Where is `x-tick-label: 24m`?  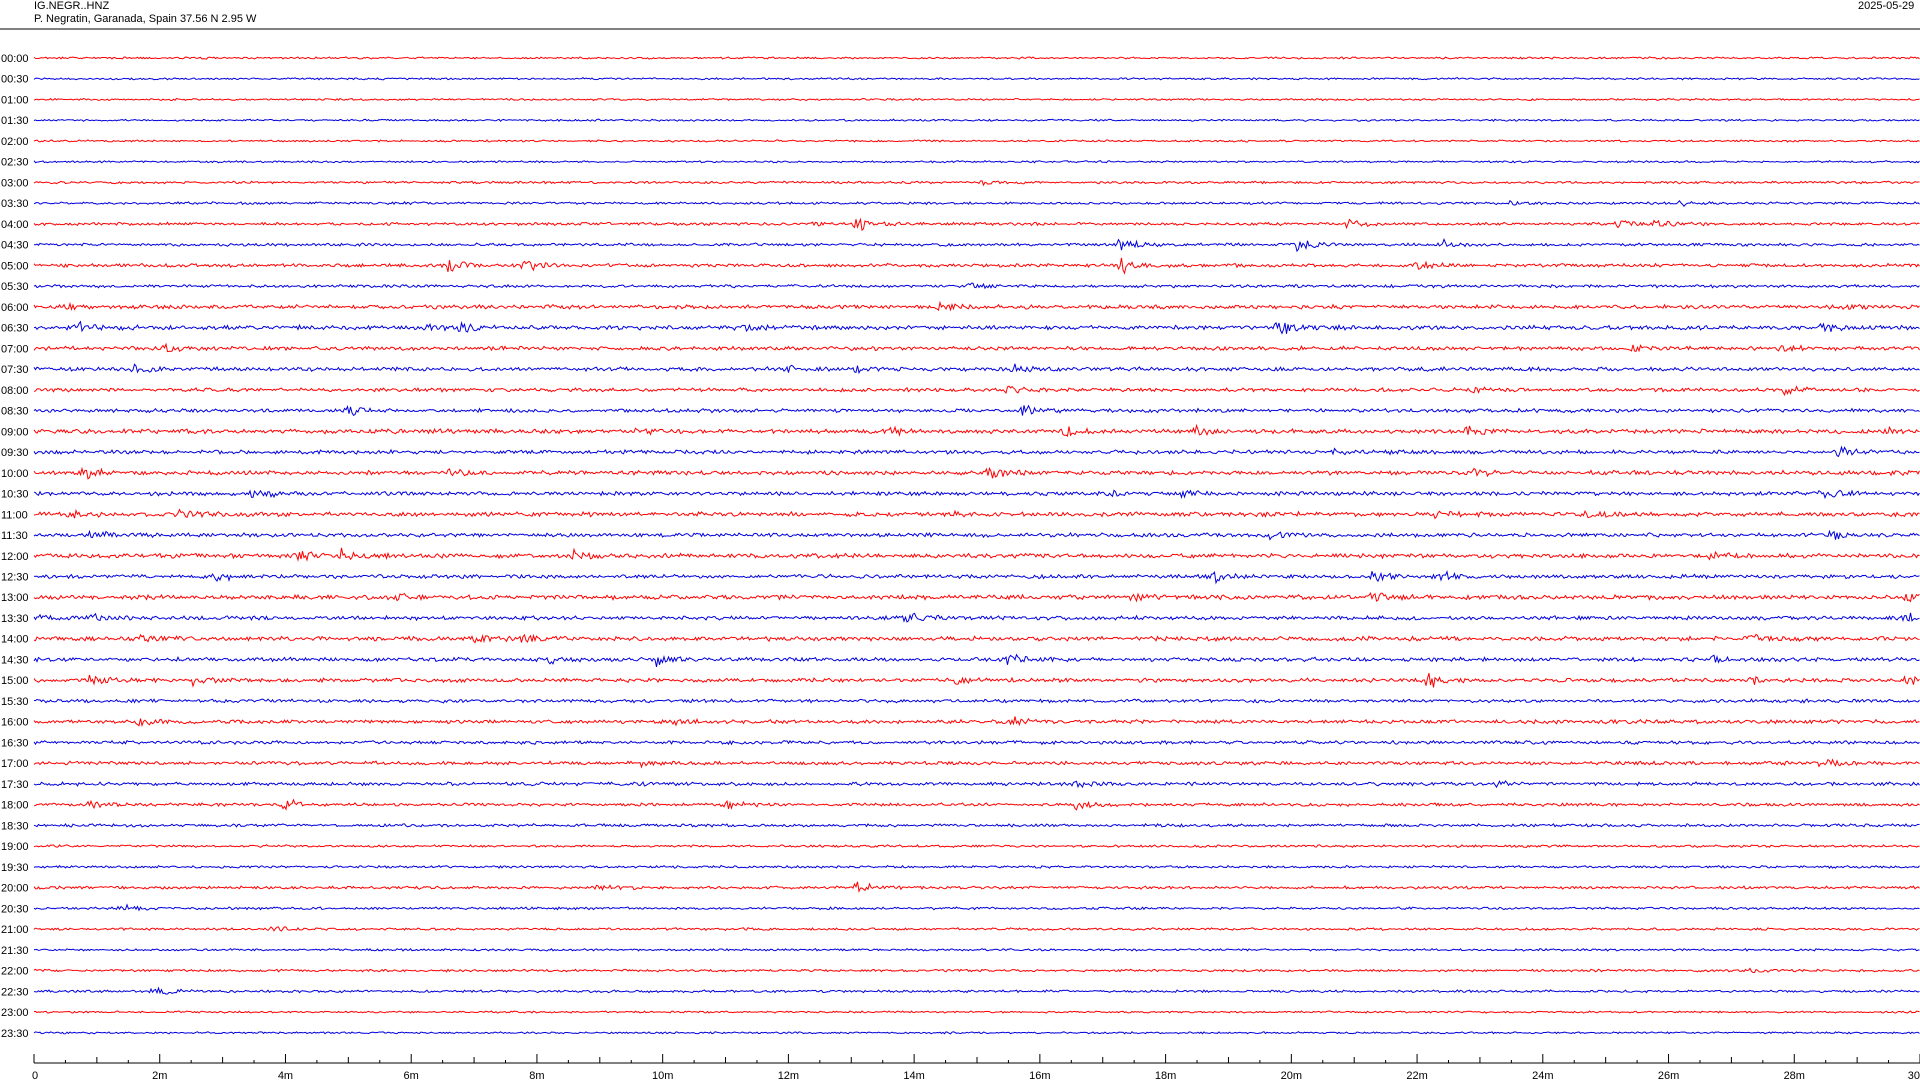 x-tick-label: 24m is located at coordinates (1542, 1075).